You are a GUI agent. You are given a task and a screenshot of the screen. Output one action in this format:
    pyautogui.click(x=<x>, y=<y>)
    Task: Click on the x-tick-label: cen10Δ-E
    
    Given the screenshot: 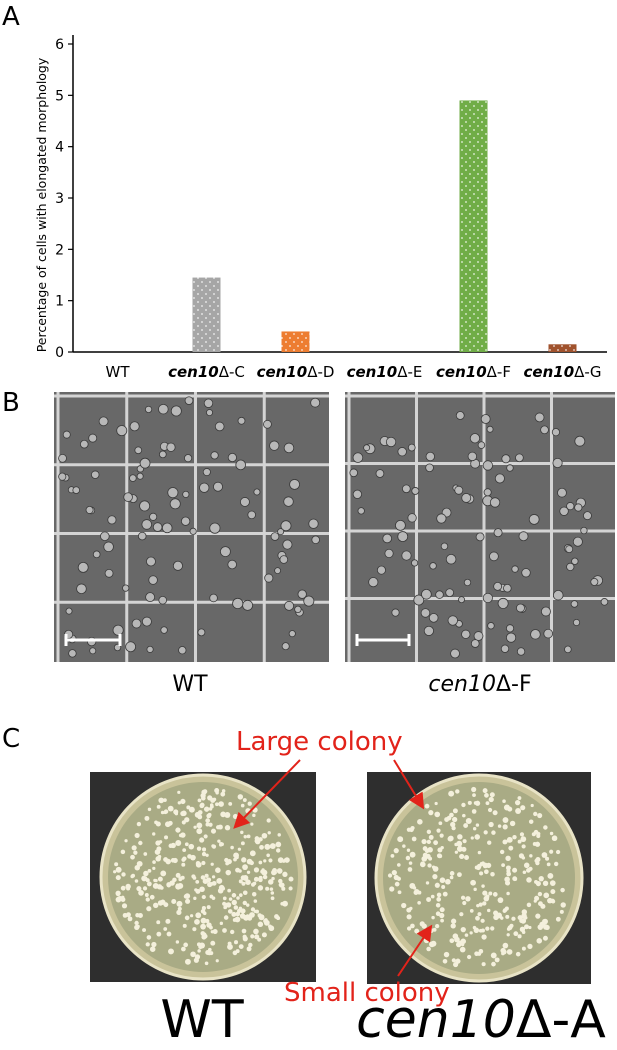 What is the action you would take?
    pyautogui.click(x=385, y=372)
    